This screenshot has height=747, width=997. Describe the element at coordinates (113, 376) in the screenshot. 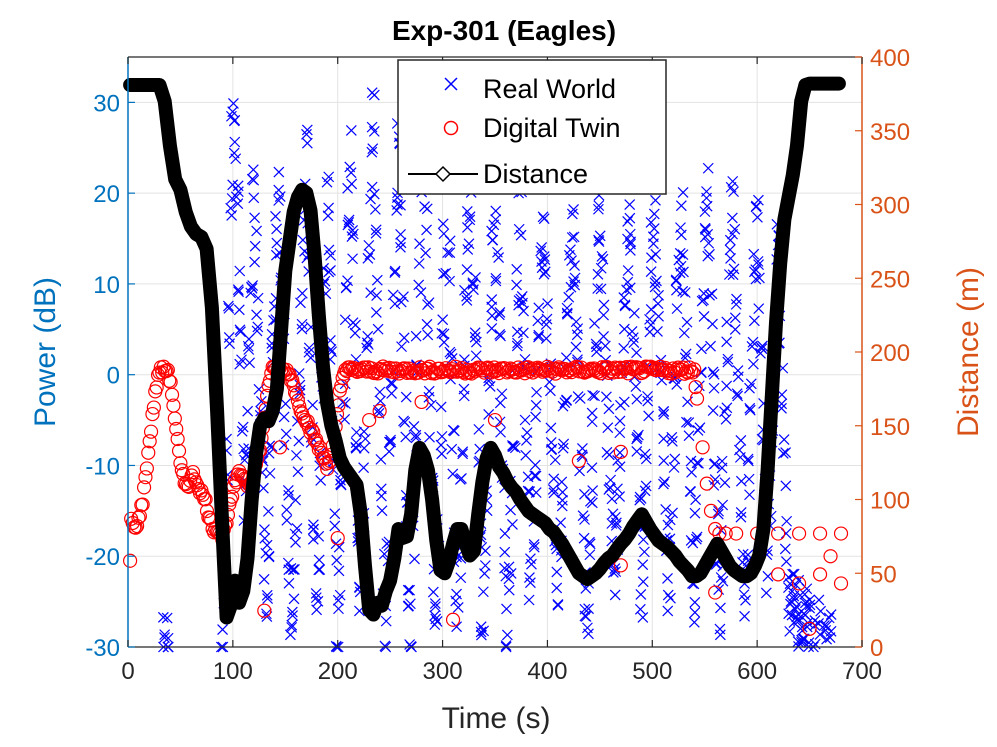

I see `y-left-tick-label: 0` at that location.